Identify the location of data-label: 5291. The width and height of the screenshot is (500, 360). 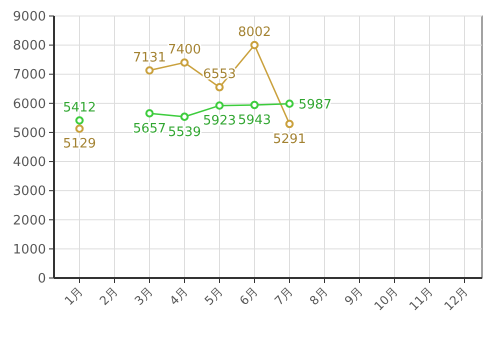
(289, 139).